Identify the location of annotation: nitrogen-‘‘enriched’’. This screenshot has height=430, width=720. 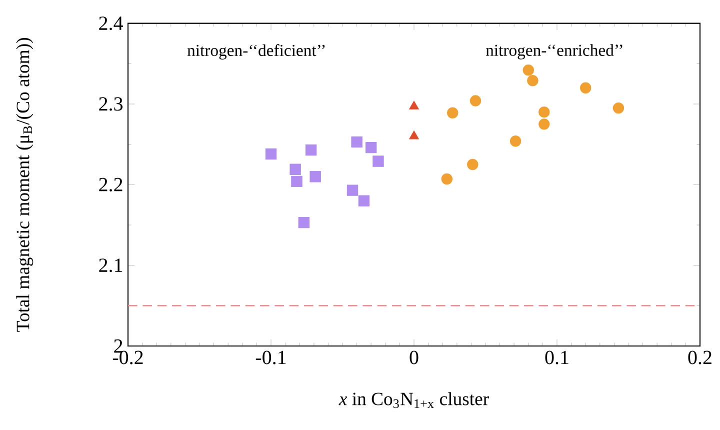
(554, 52).